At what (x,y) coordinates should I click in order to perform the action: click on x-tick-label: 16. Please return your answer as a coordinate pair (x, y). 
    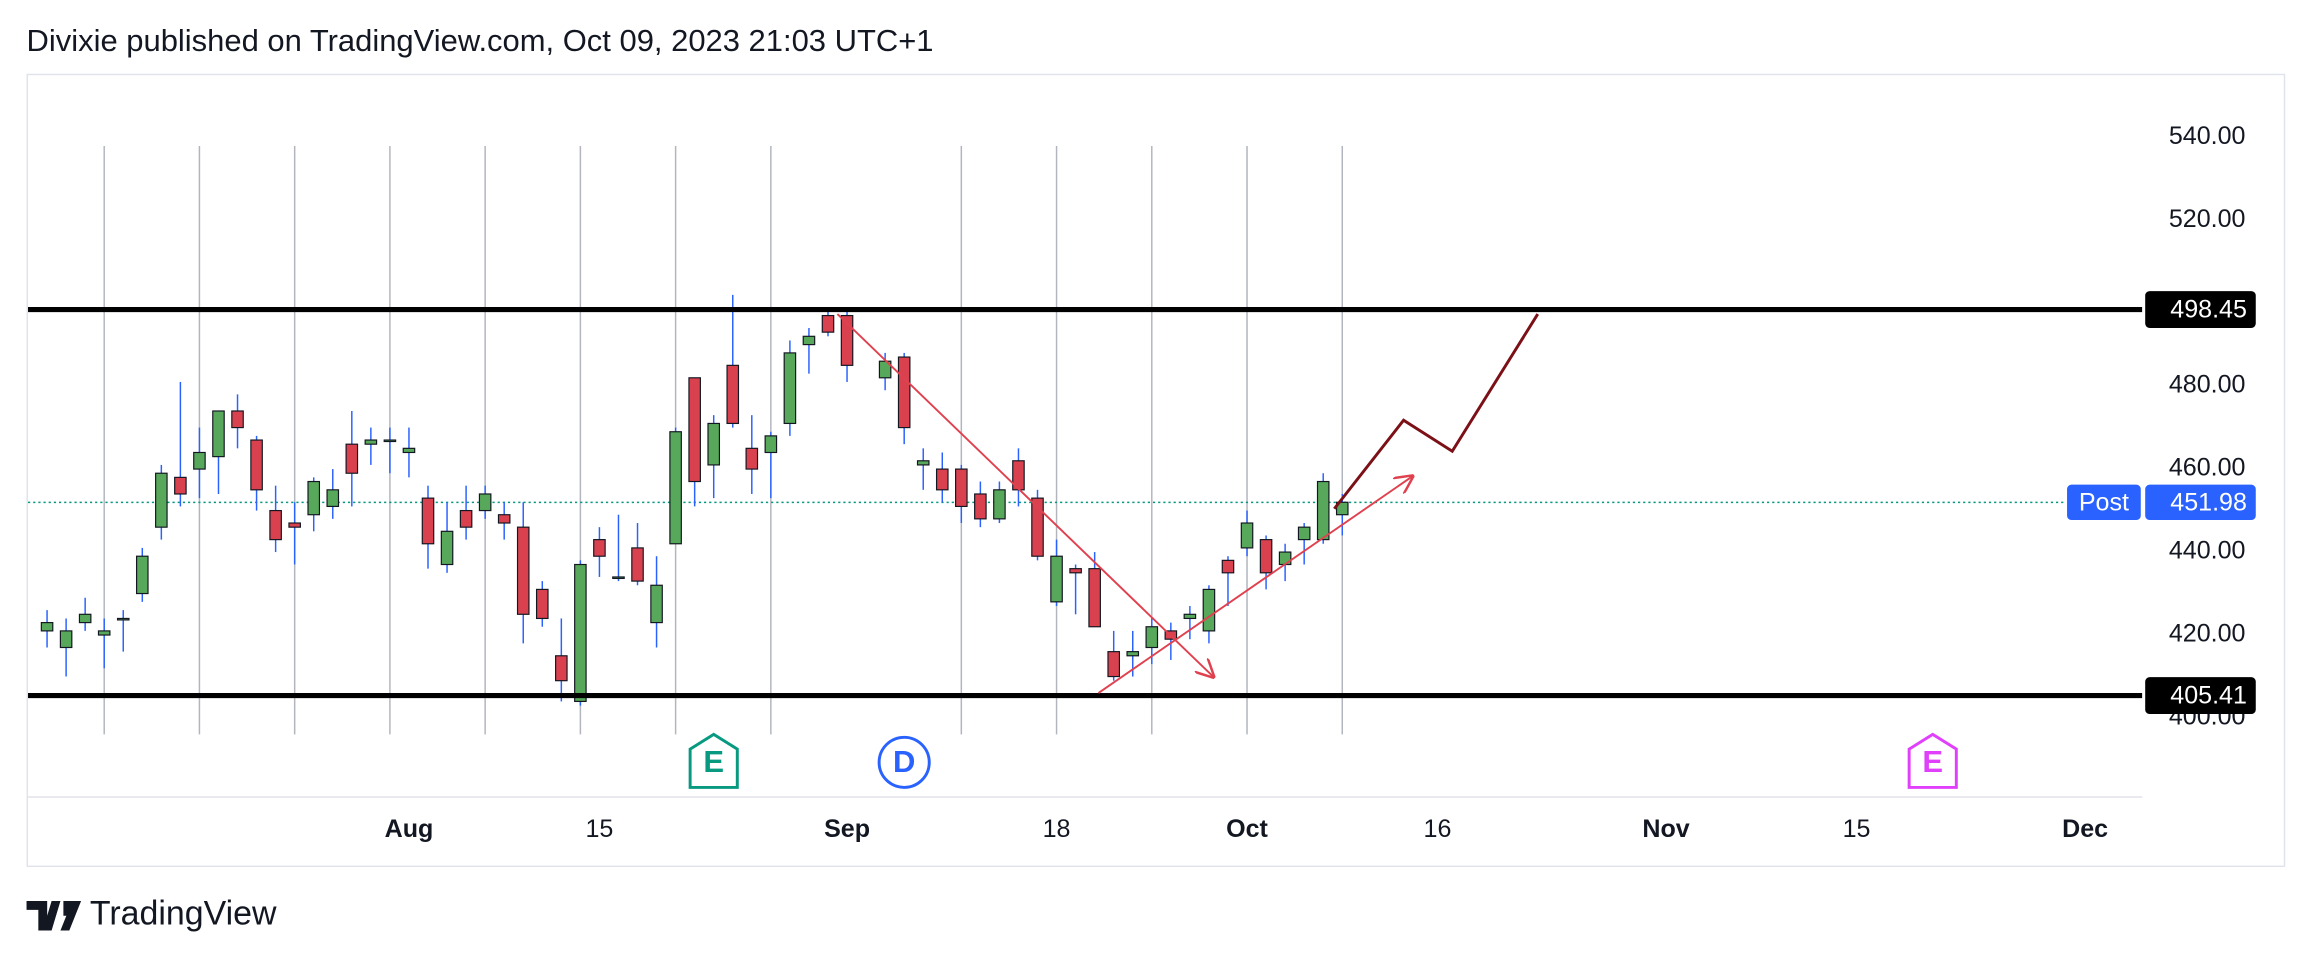
    Looking at the image, I should click on (1438, 829).